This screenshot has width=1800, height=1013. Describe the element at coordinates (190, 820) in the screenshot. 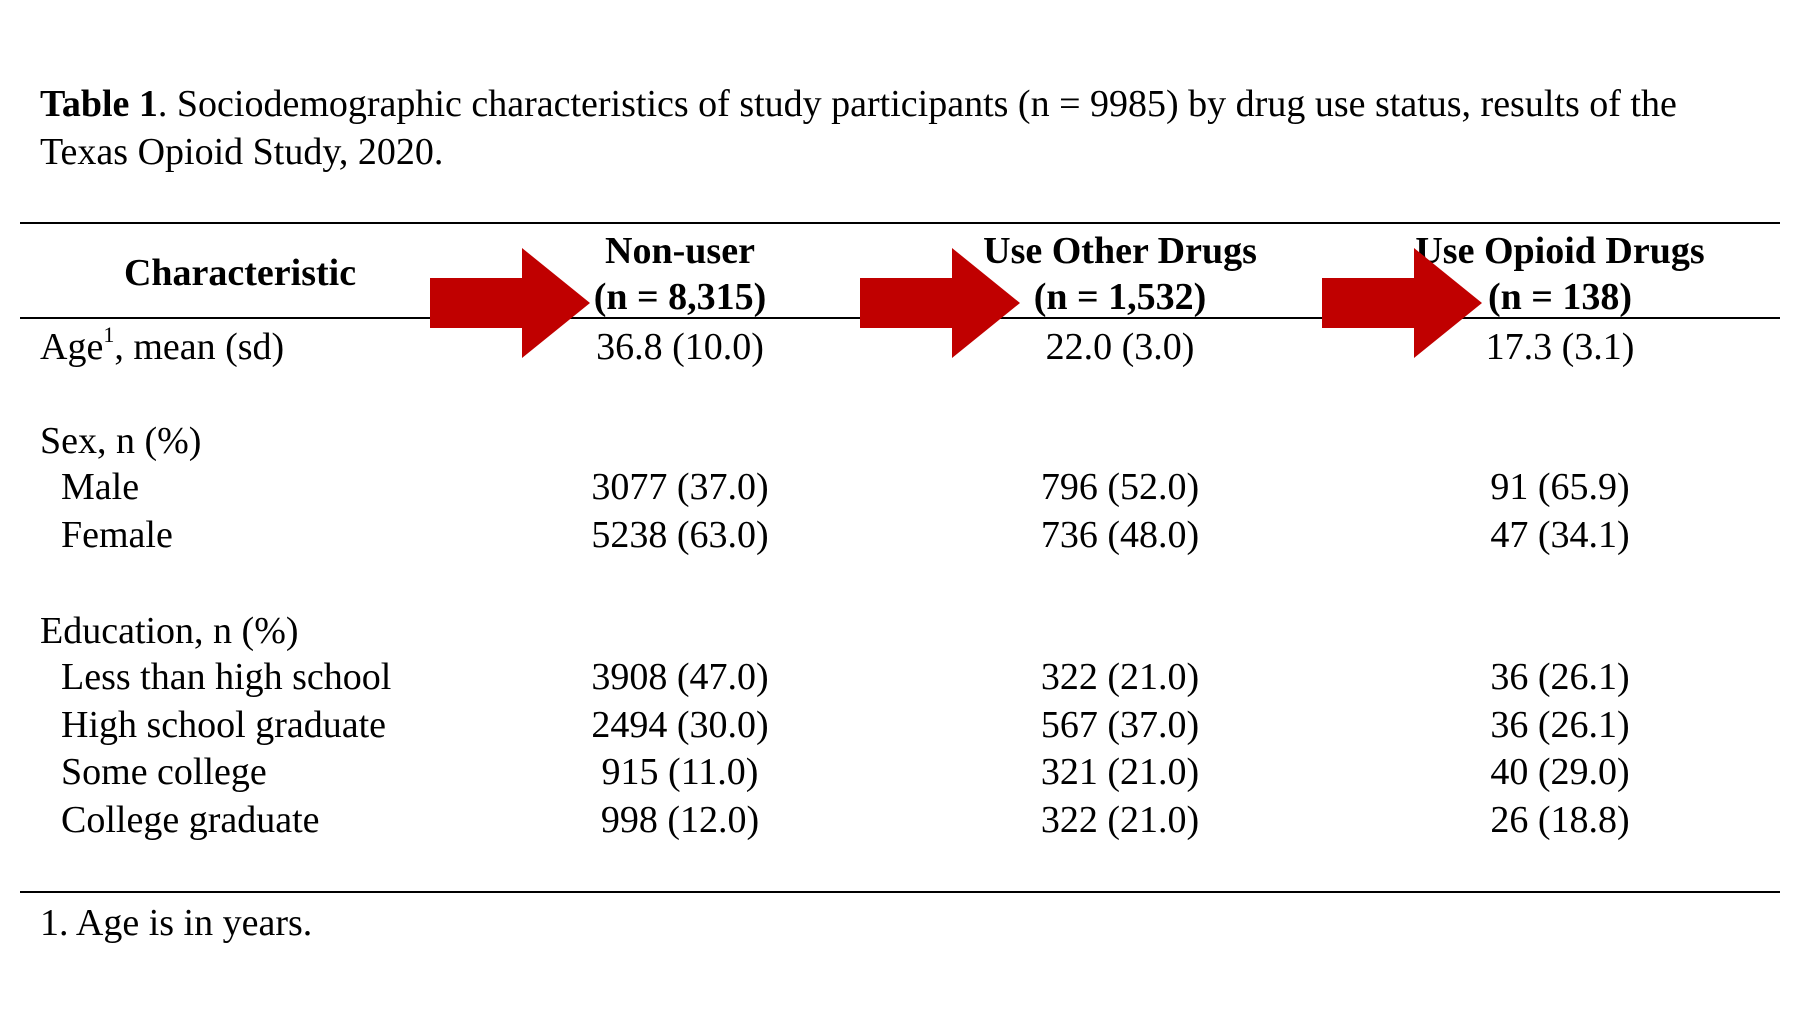

I see `row-label-college-graduate: College graduate` at that location.